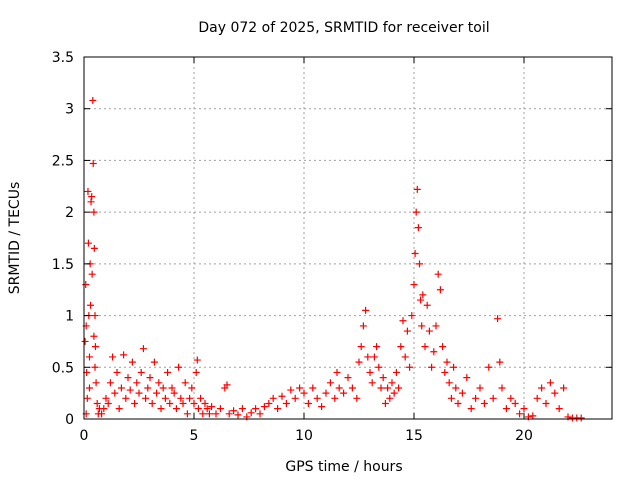 The height and width of the screenshot is (480, 640). I want to click on y-tick-label: 0, so click(69, 420).